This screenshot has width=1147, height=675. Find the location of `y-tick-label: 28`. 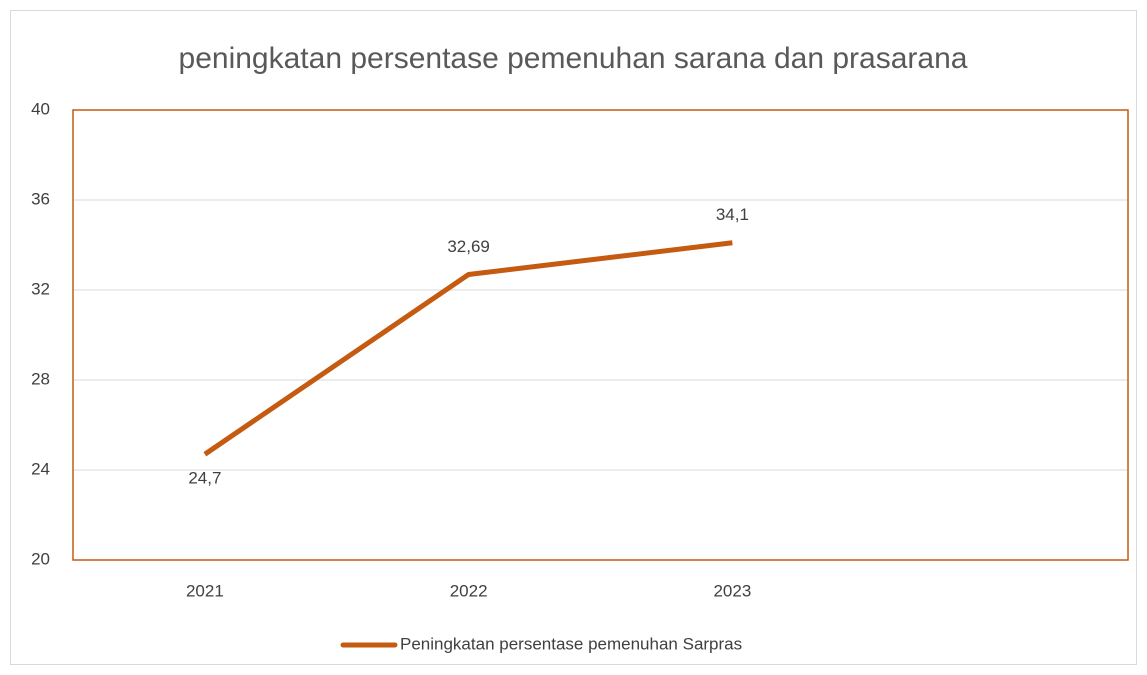

y-tick-label: 28 is located at coordinates (40, 378).